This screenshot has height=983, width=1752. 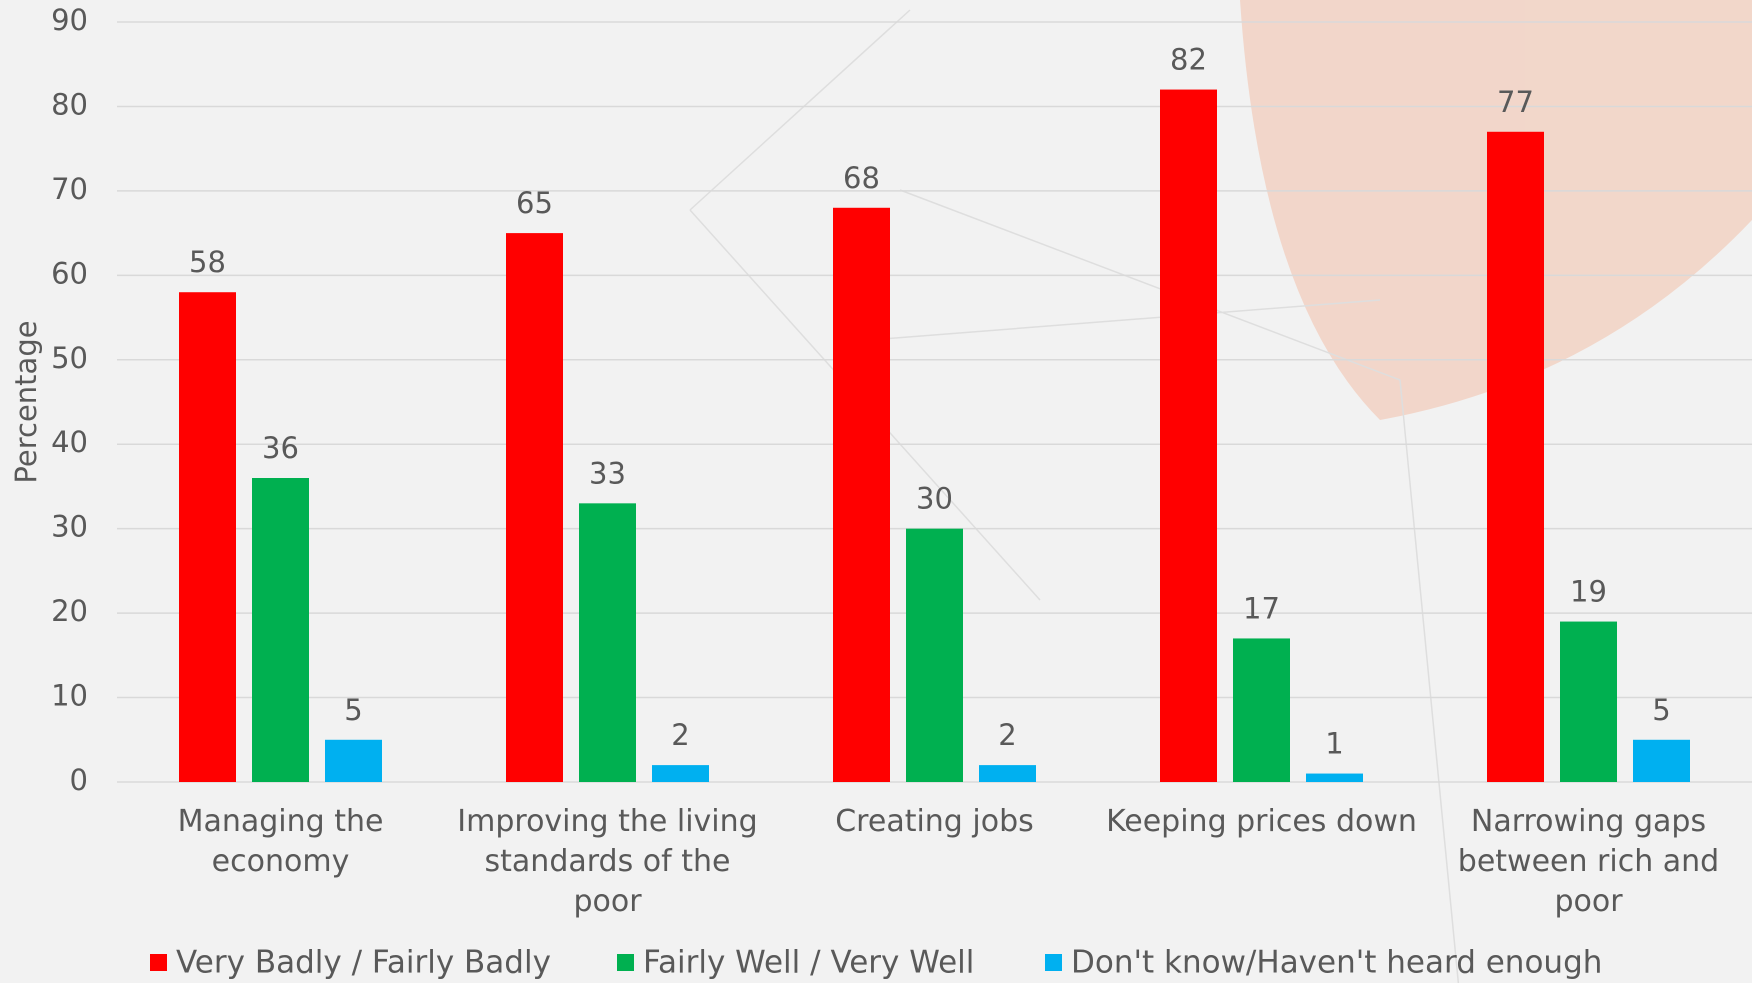 What do you see at coordinates (934, 499) in the screenshot?
I see `data-label: 30` at bounding box center [934, 499].